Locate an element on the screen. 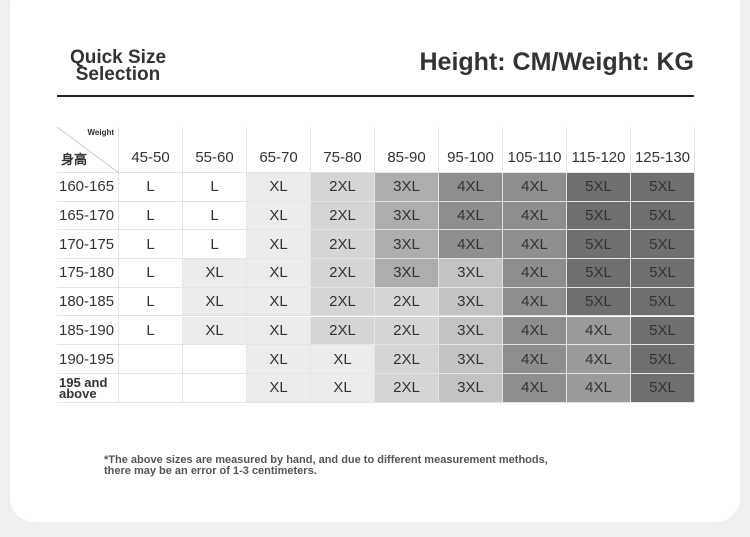 The height and width of the screenshot is (537, 750). column-header: 125-130 is located at coordinates (663, 150).